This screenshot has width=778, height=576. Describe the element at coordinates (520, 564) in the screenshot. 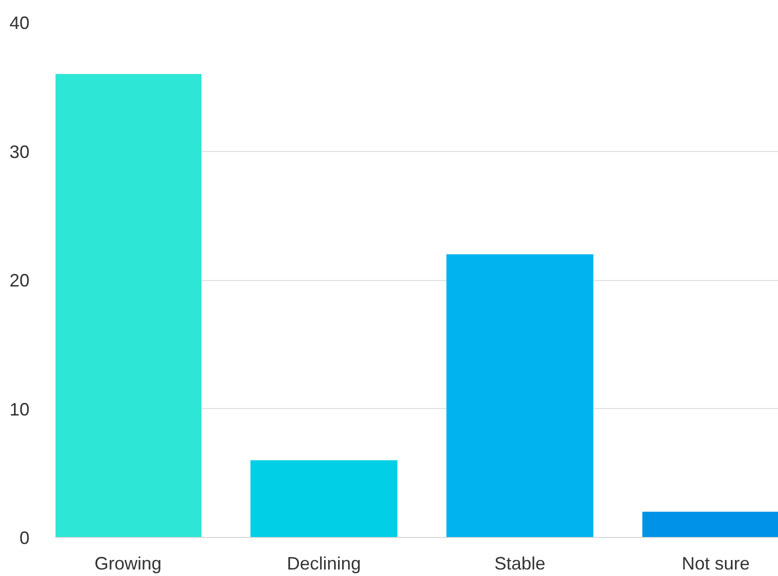

I see `x-tick-label: Stable` at that location.